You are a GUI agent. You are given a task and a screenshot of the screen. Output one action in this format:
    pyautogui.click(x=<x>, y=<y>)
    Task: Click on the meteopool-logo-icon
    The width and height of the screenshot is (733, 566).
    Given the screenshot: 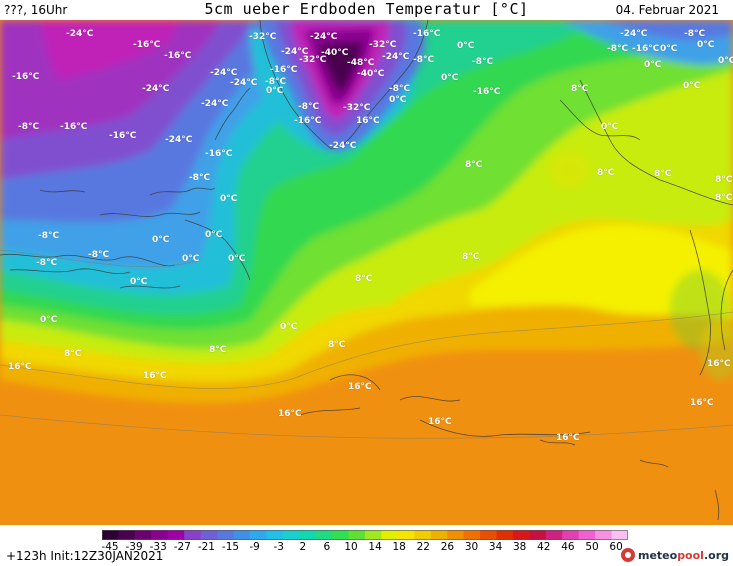 What is the action you would take?
    pyautogui.click(x=627, y=555)
    